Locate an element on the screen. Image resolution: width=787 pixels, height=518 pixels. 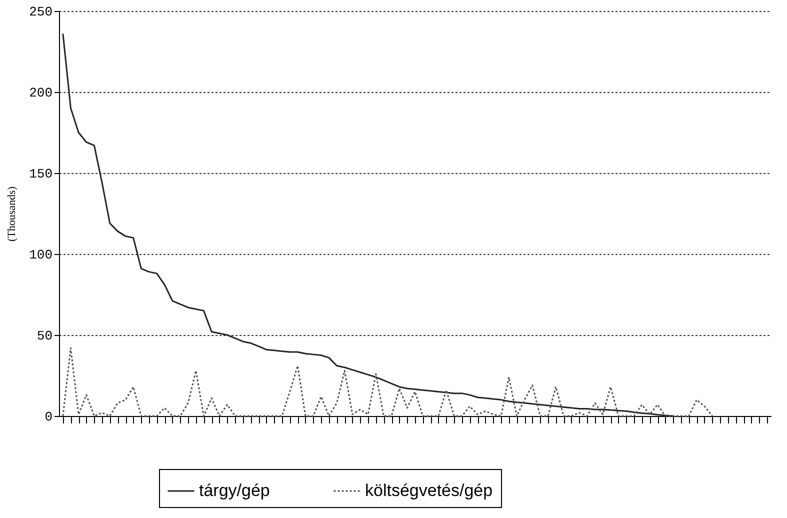
y-tick-label: 250 is located at coordinates (40, 12).